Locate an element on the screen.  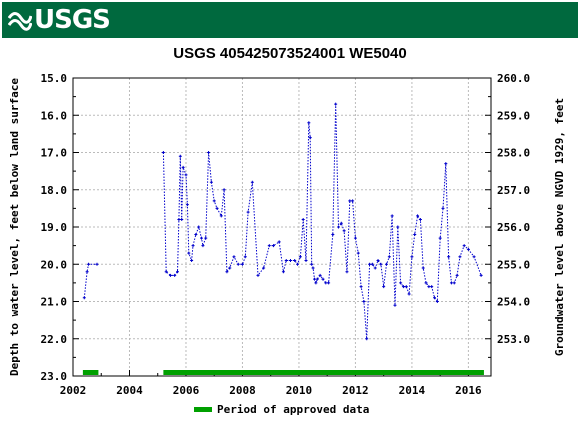
y-tick-label-left: 18.0 is located at coordinates (54, 190).